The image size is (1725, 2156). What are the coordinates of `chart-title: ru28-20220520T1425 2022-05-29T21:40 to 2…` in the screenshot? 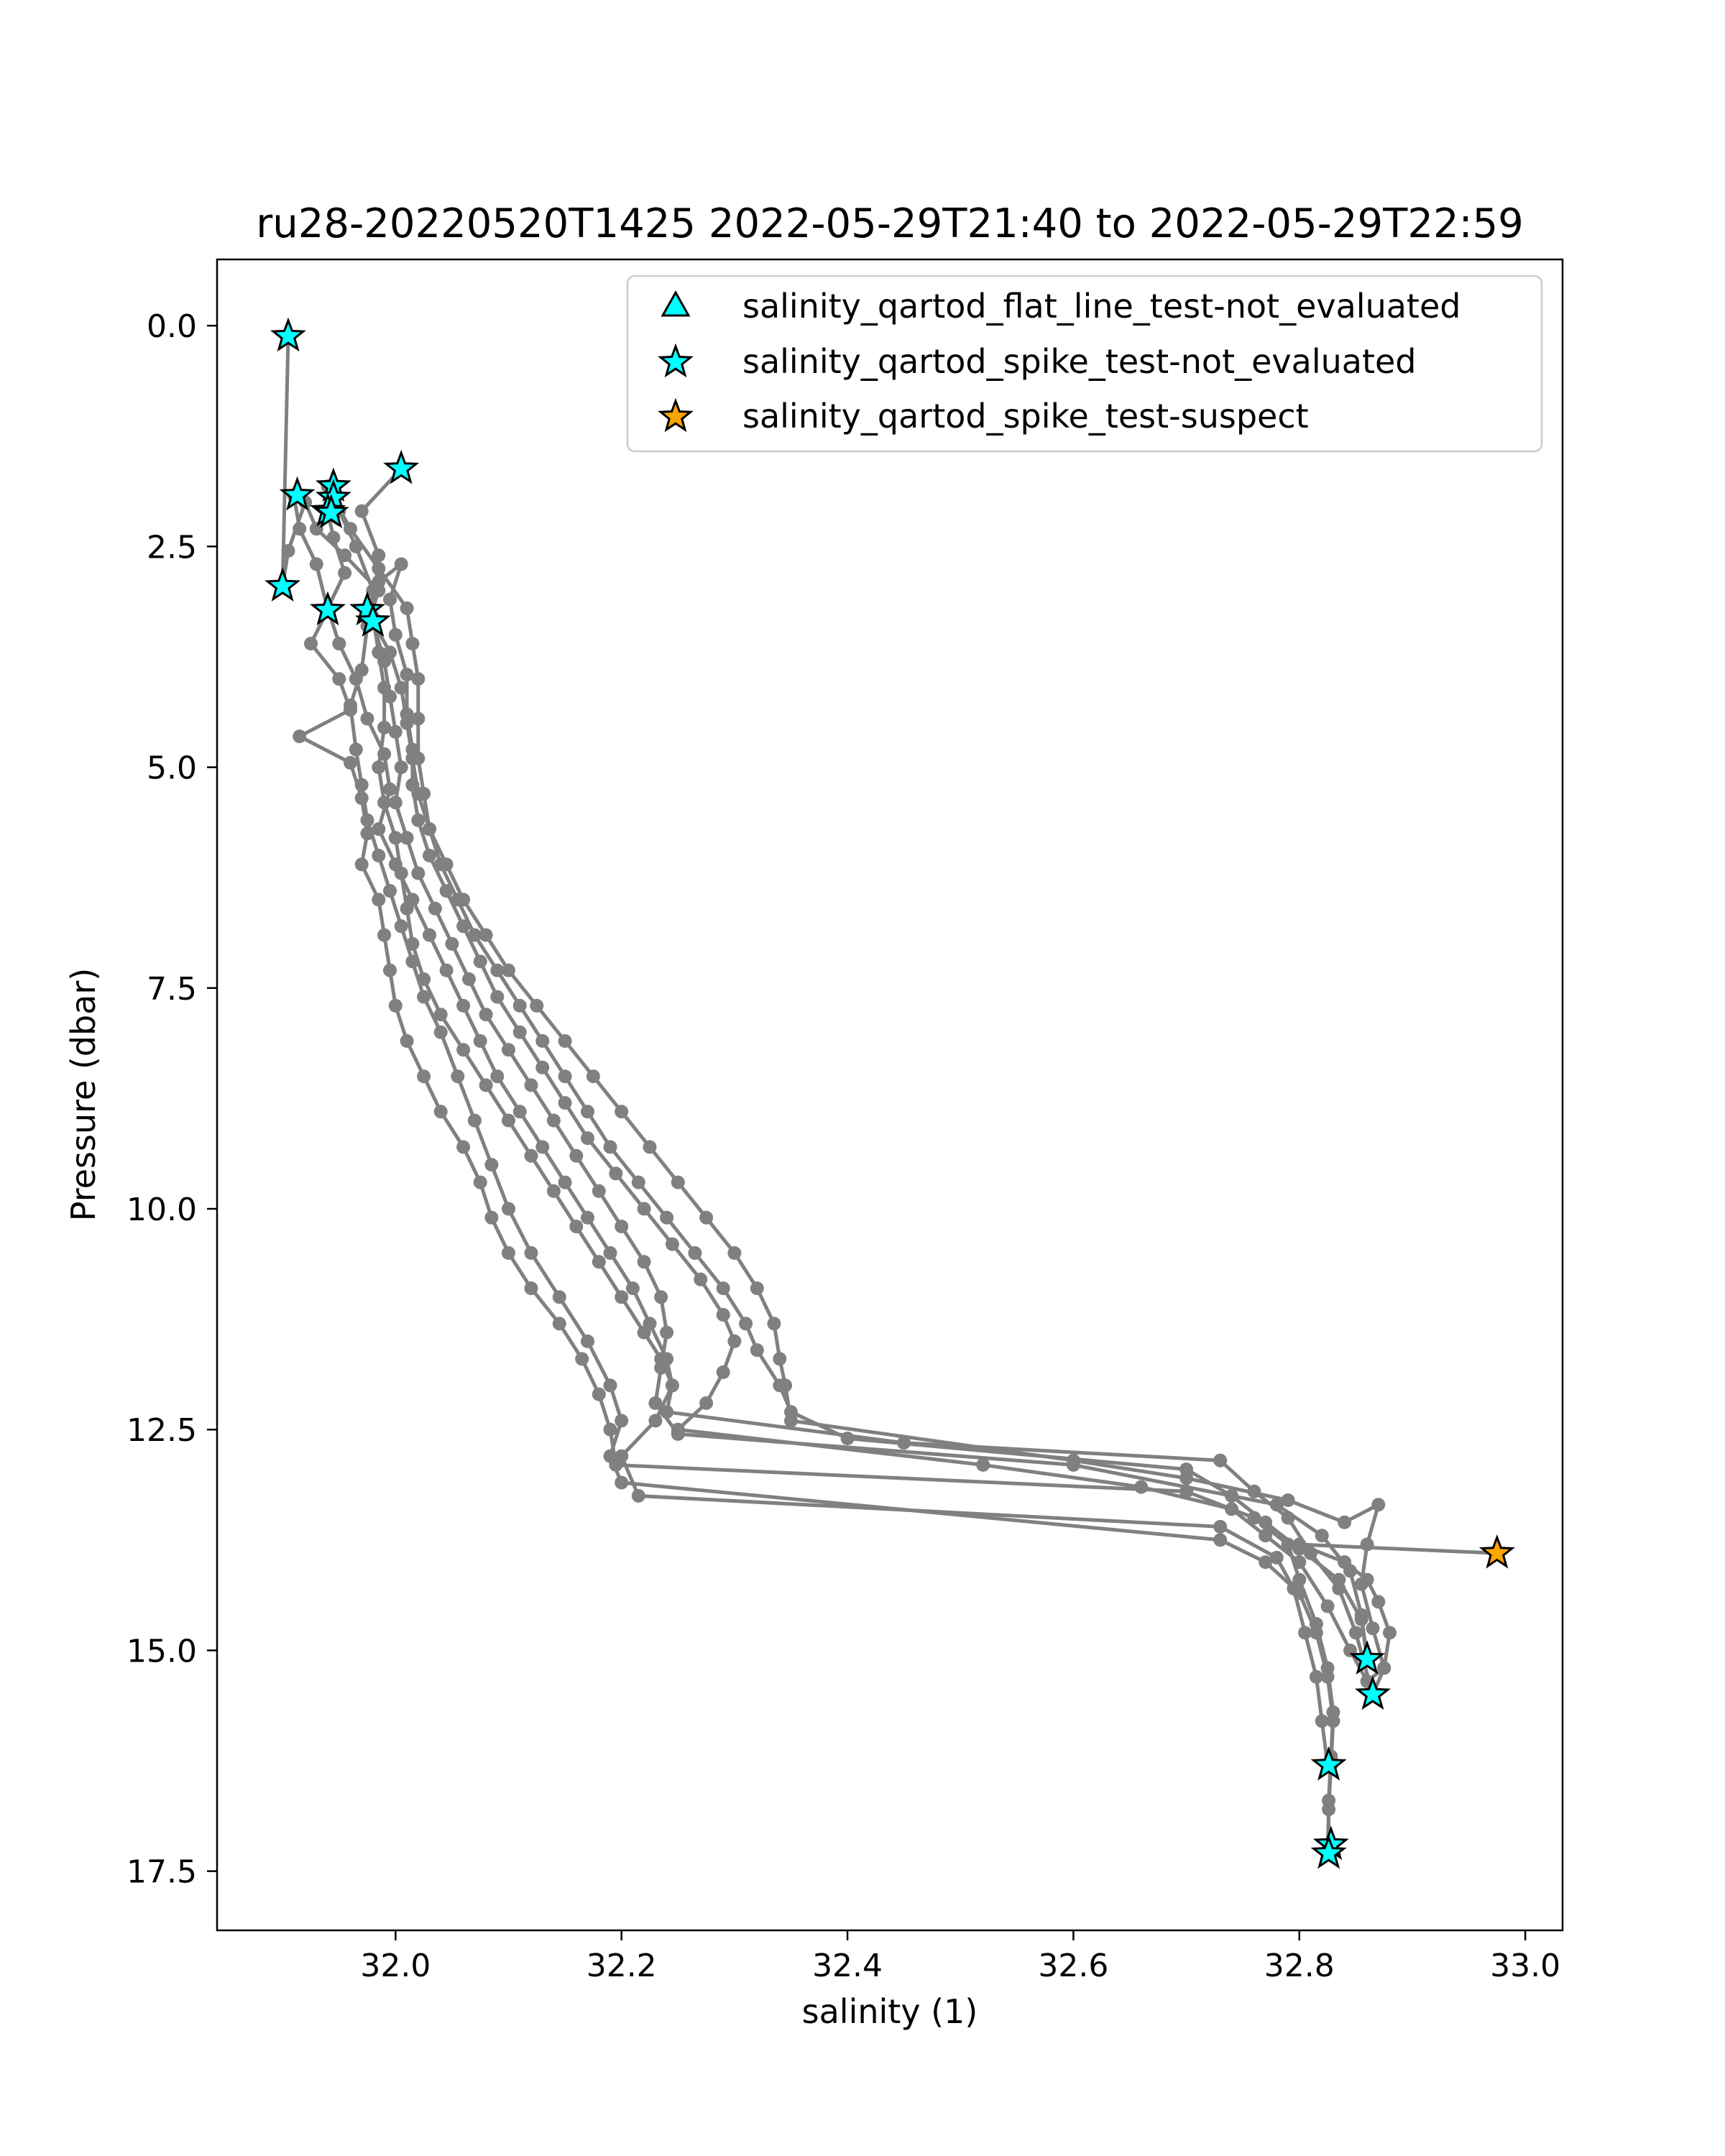 It's located at (889, 224).